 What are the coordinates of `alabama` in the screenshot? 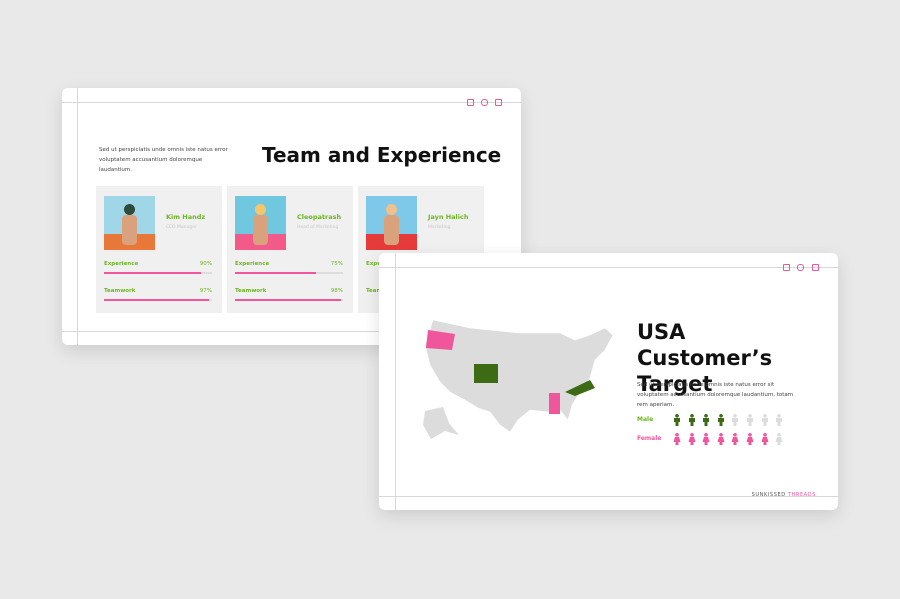 It's located at (554, 403).